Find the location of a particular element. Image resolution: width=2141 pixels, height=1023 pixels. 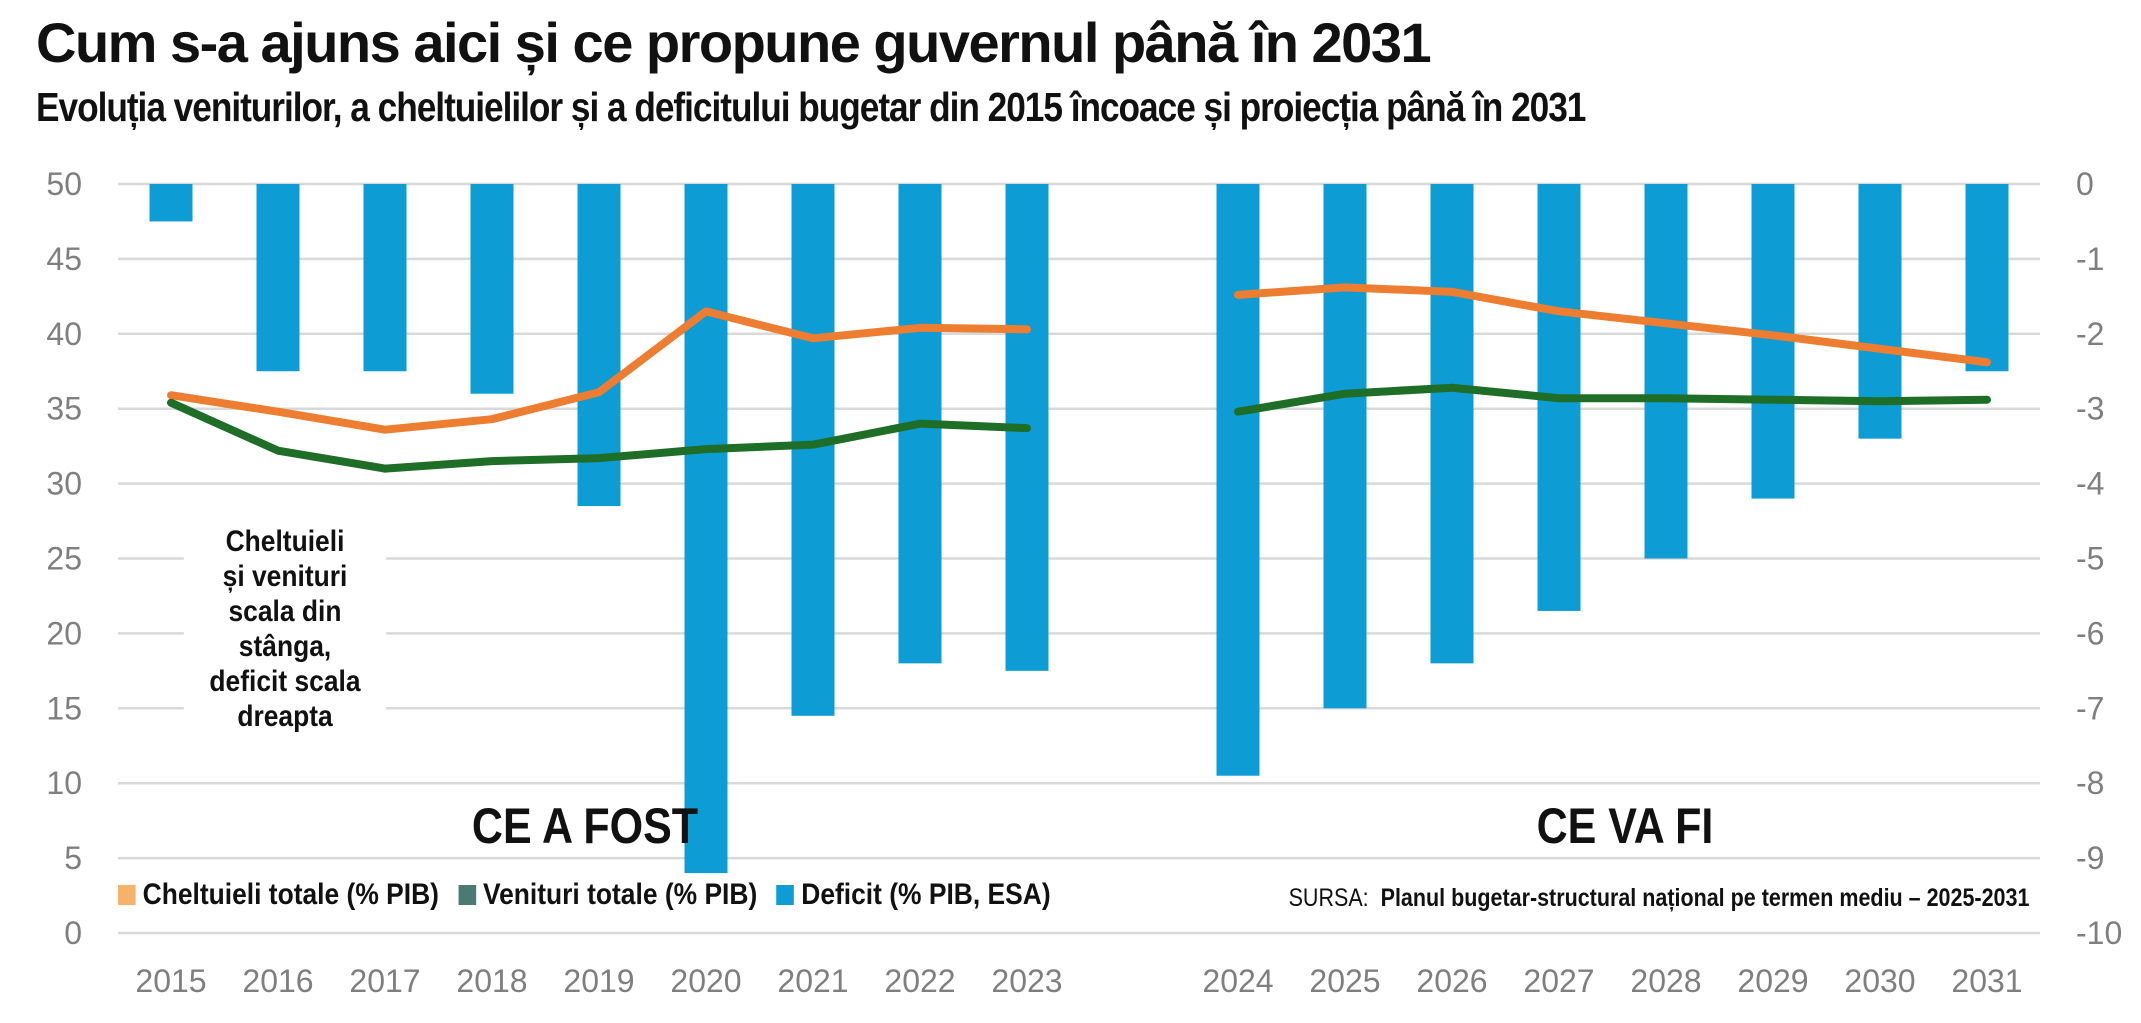

y-right-tick-label: -8 is located at coordinates (2090, 783).